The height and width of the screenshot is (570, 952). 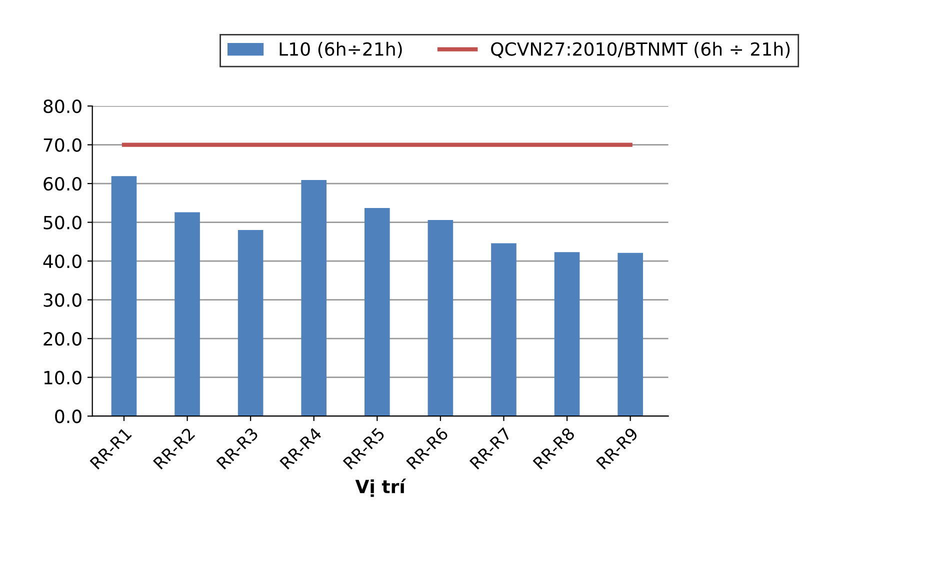 I want to click on legend-label: L10 (6h÷21h), so click(x=341, y=50).